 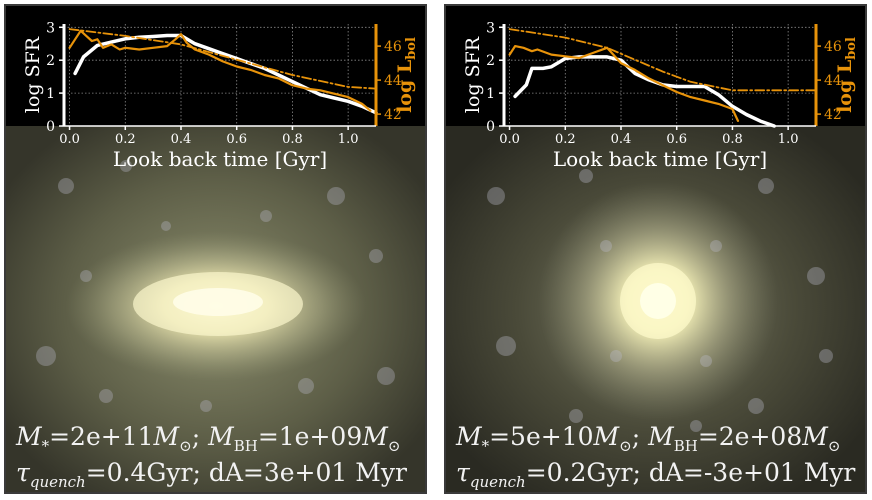 I want to click on caption-mass-left: M*=2e+11M⊙; MBH=1e+09M⊙, so click(x=208, y=438).